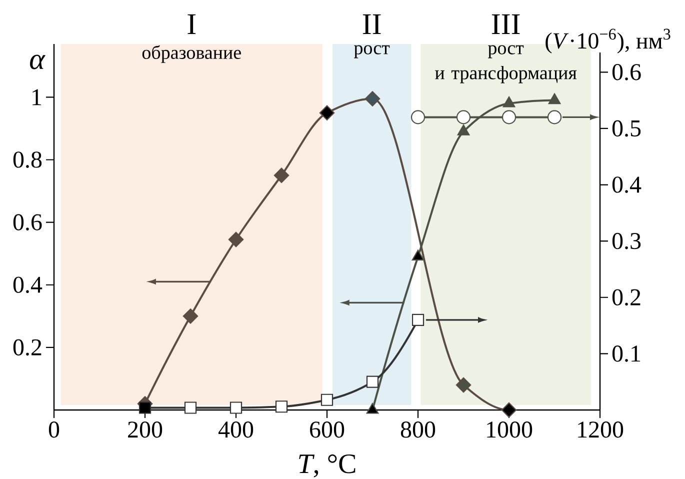  Describe the element at coordinates (145, 430) in the screenshot. I see `x-tick-label: 200` at that location.